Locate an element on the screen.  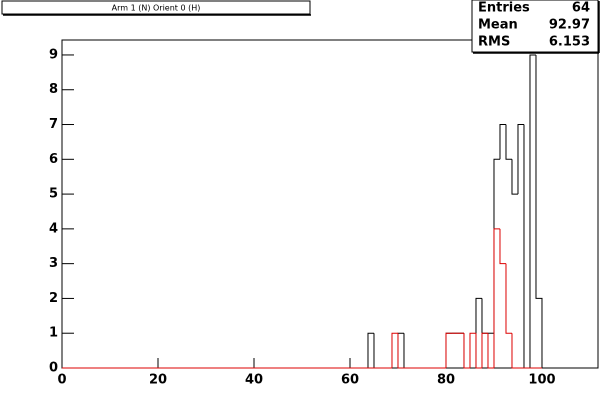
x-tick-label: 80 is located at coordinates (446, 380).